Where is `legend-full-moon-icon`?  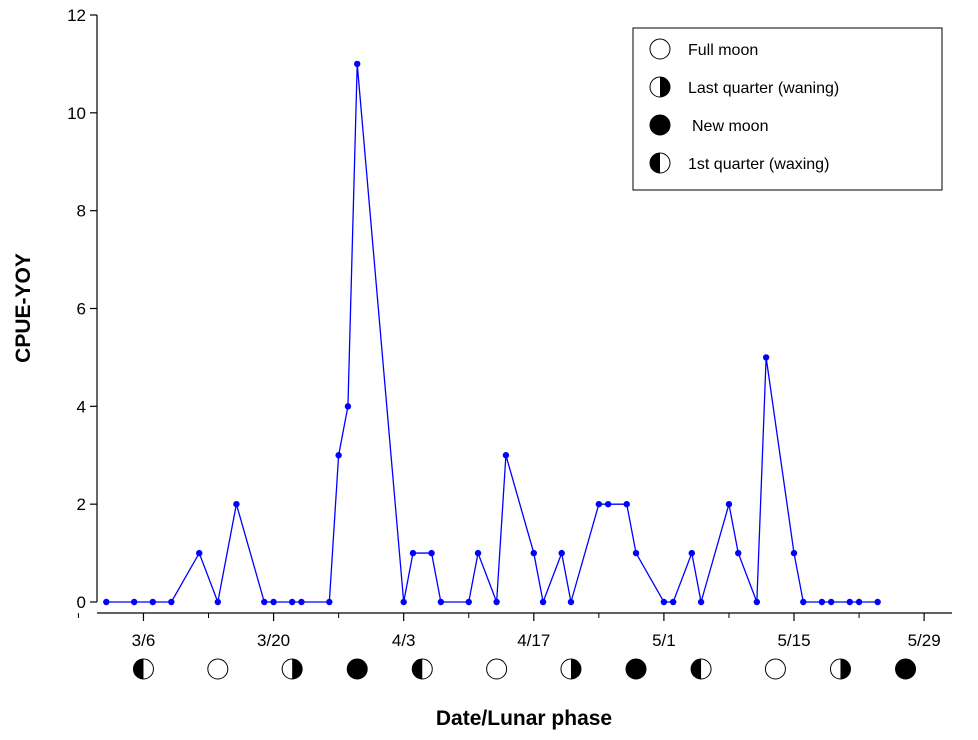
legend-full-moon-icon is located at coordinates (660, 49).